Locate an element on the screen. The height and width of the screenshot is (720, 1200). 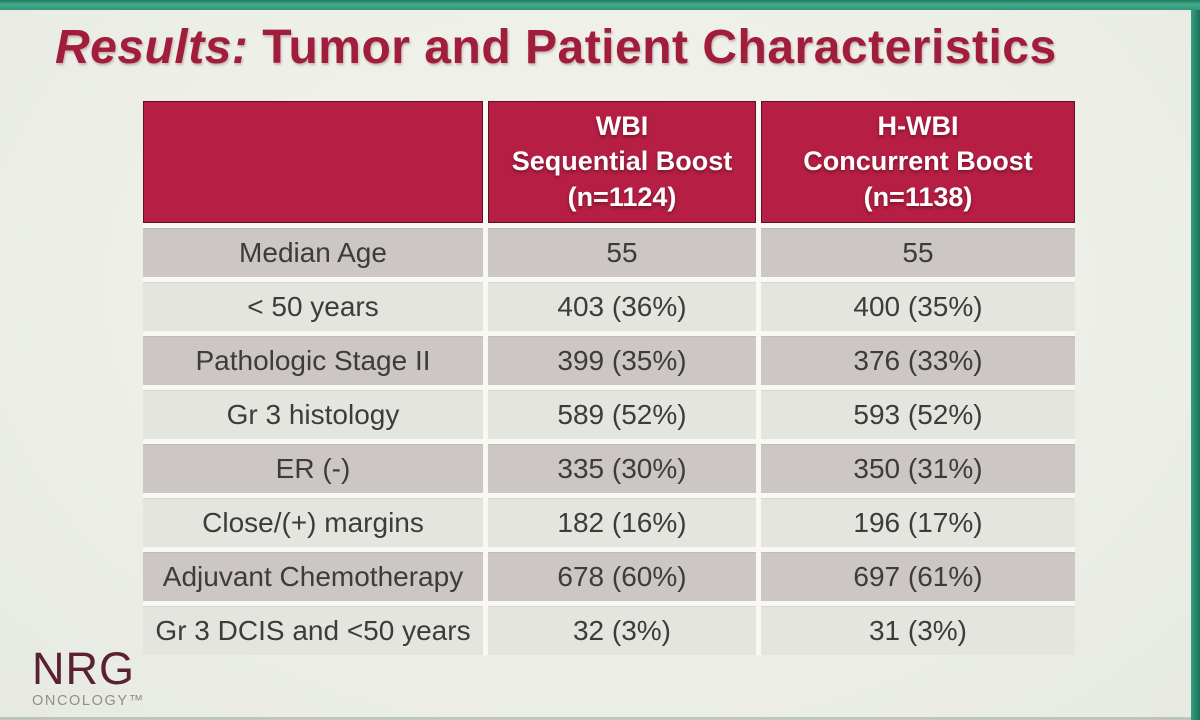
row-pathologic-stage2-hwbi-value: 376 (33%) is located at coordinates (918, 360).